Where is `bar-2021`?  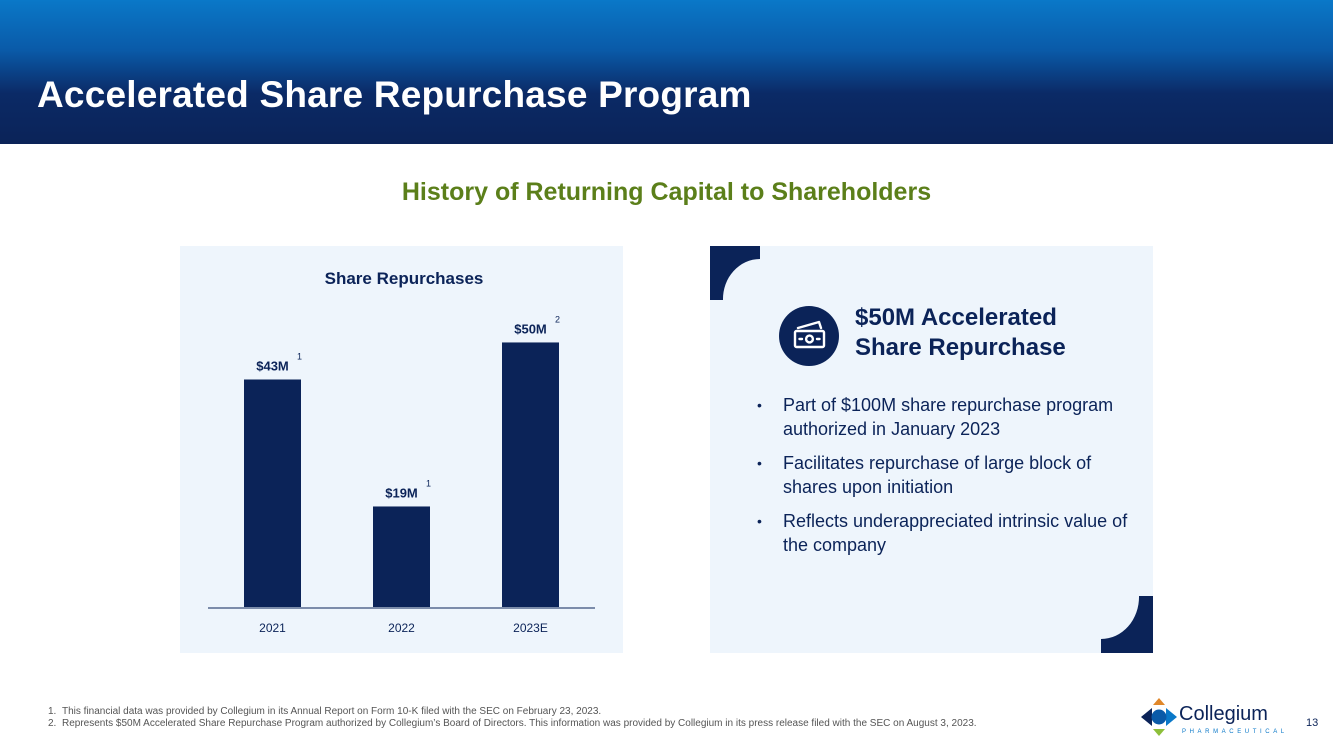
bar-2021 is located at coordinates (272, 493).